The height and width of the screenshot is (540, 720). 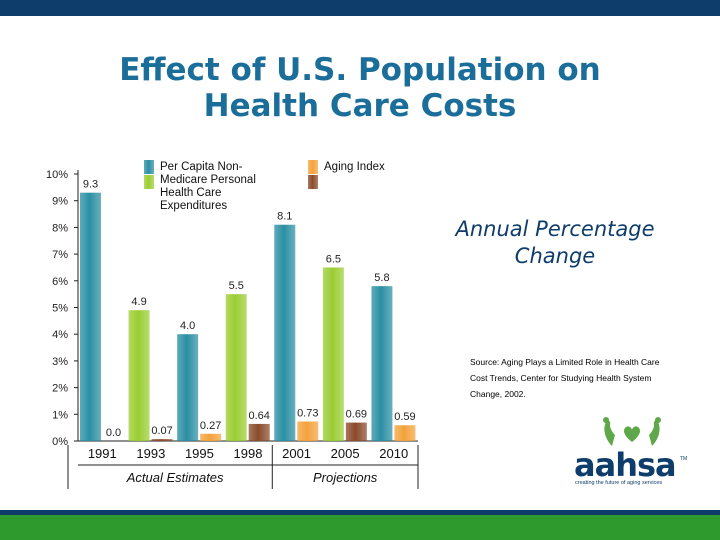 I want to click on group-label: Projections, so click(x=345, y=477).